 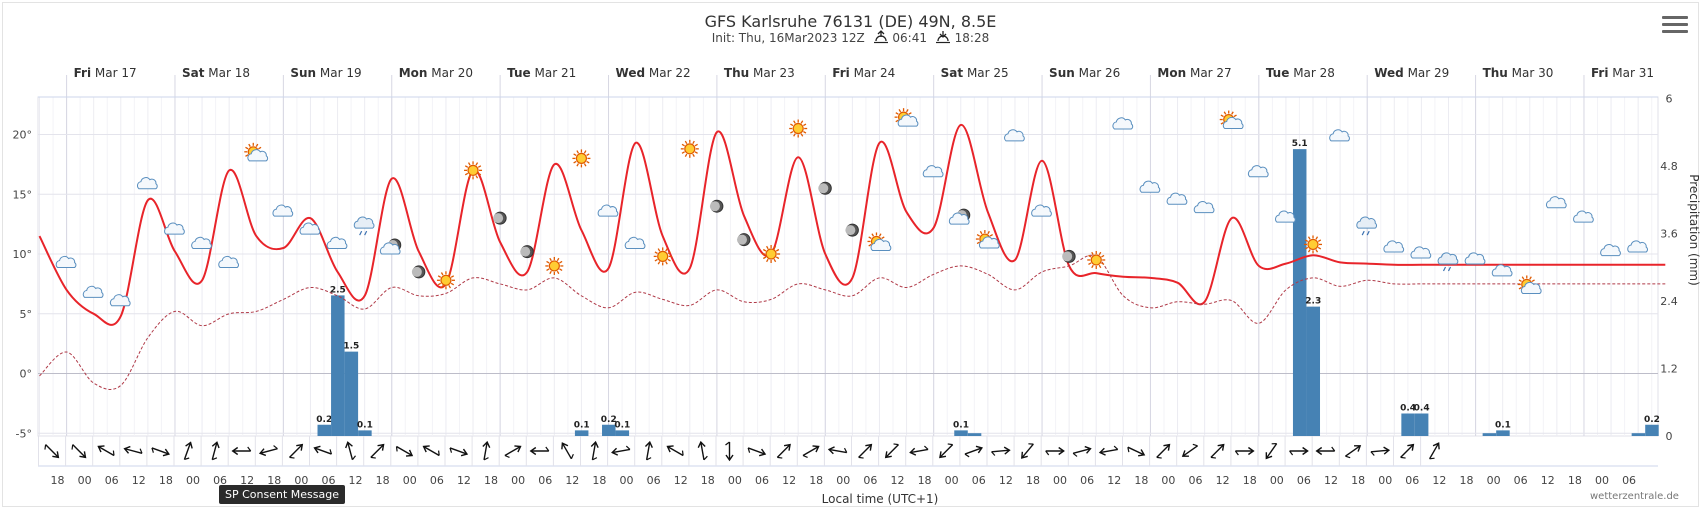 What do you see at coordinates (1278, 73) in the screenshot?
I see `day-label-weekday: Tue` at bounding box center [1278, 73].